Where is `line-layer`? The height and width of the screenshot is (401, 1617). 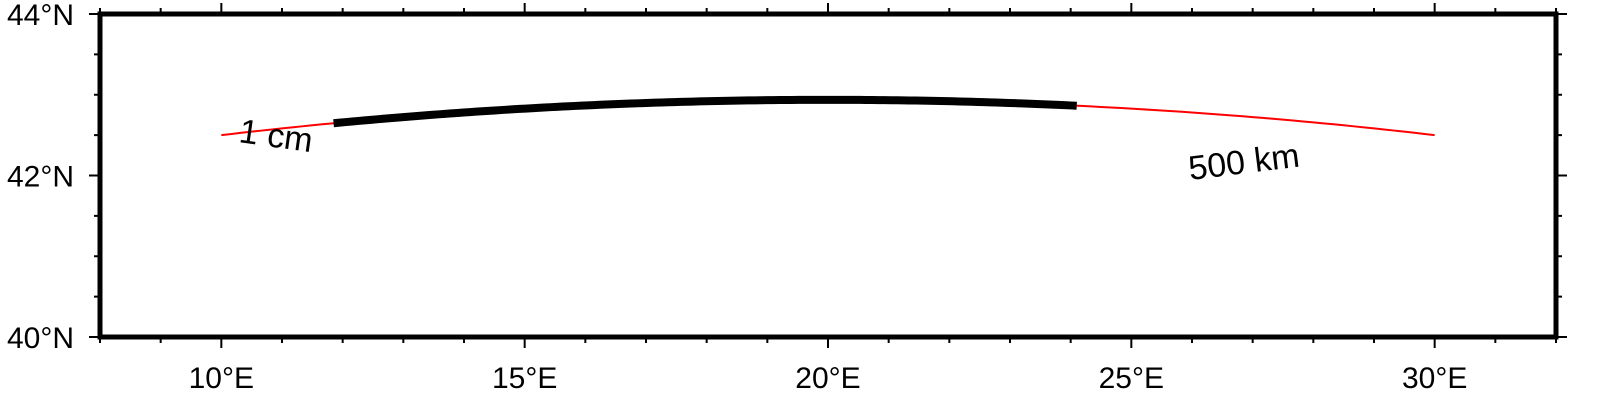
line-layer is located at coordinates (828, 116).